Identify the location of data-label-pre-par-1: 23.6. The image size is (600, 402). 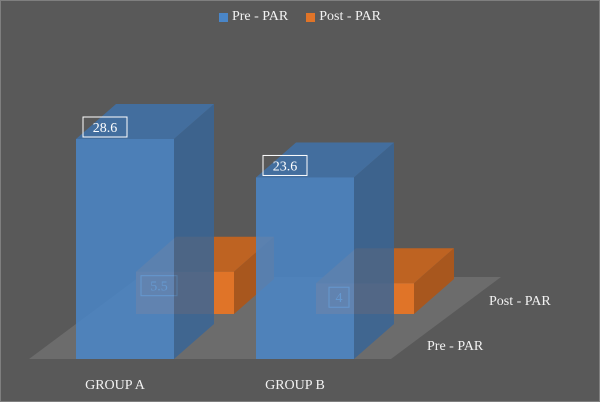
(285, 166).